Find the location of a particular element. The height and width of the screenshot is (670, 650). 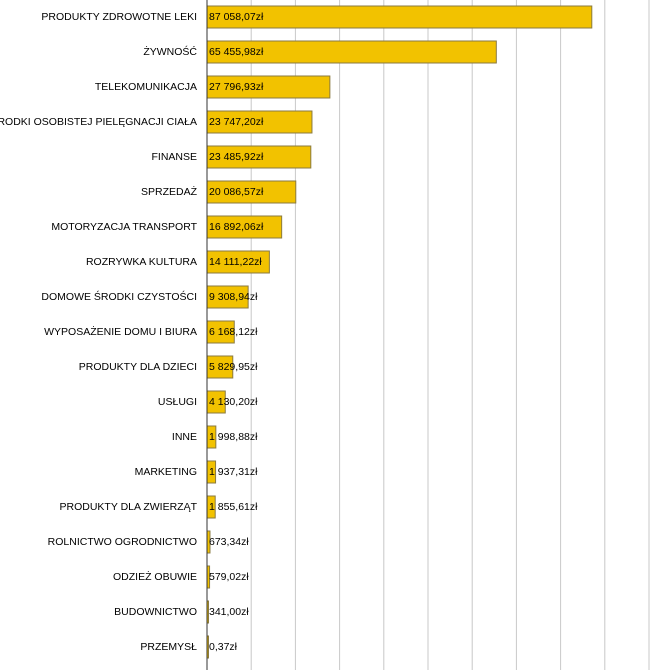

y-tick-label: BUDOWNICTWO is located at coordinates (155, 612).